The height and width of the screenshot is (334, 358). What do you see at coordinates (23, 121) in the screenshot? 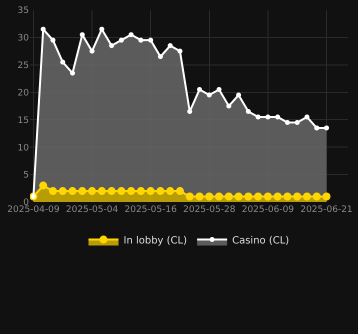
I see `y-tick-label: 15` at bounding box center [23, 121].